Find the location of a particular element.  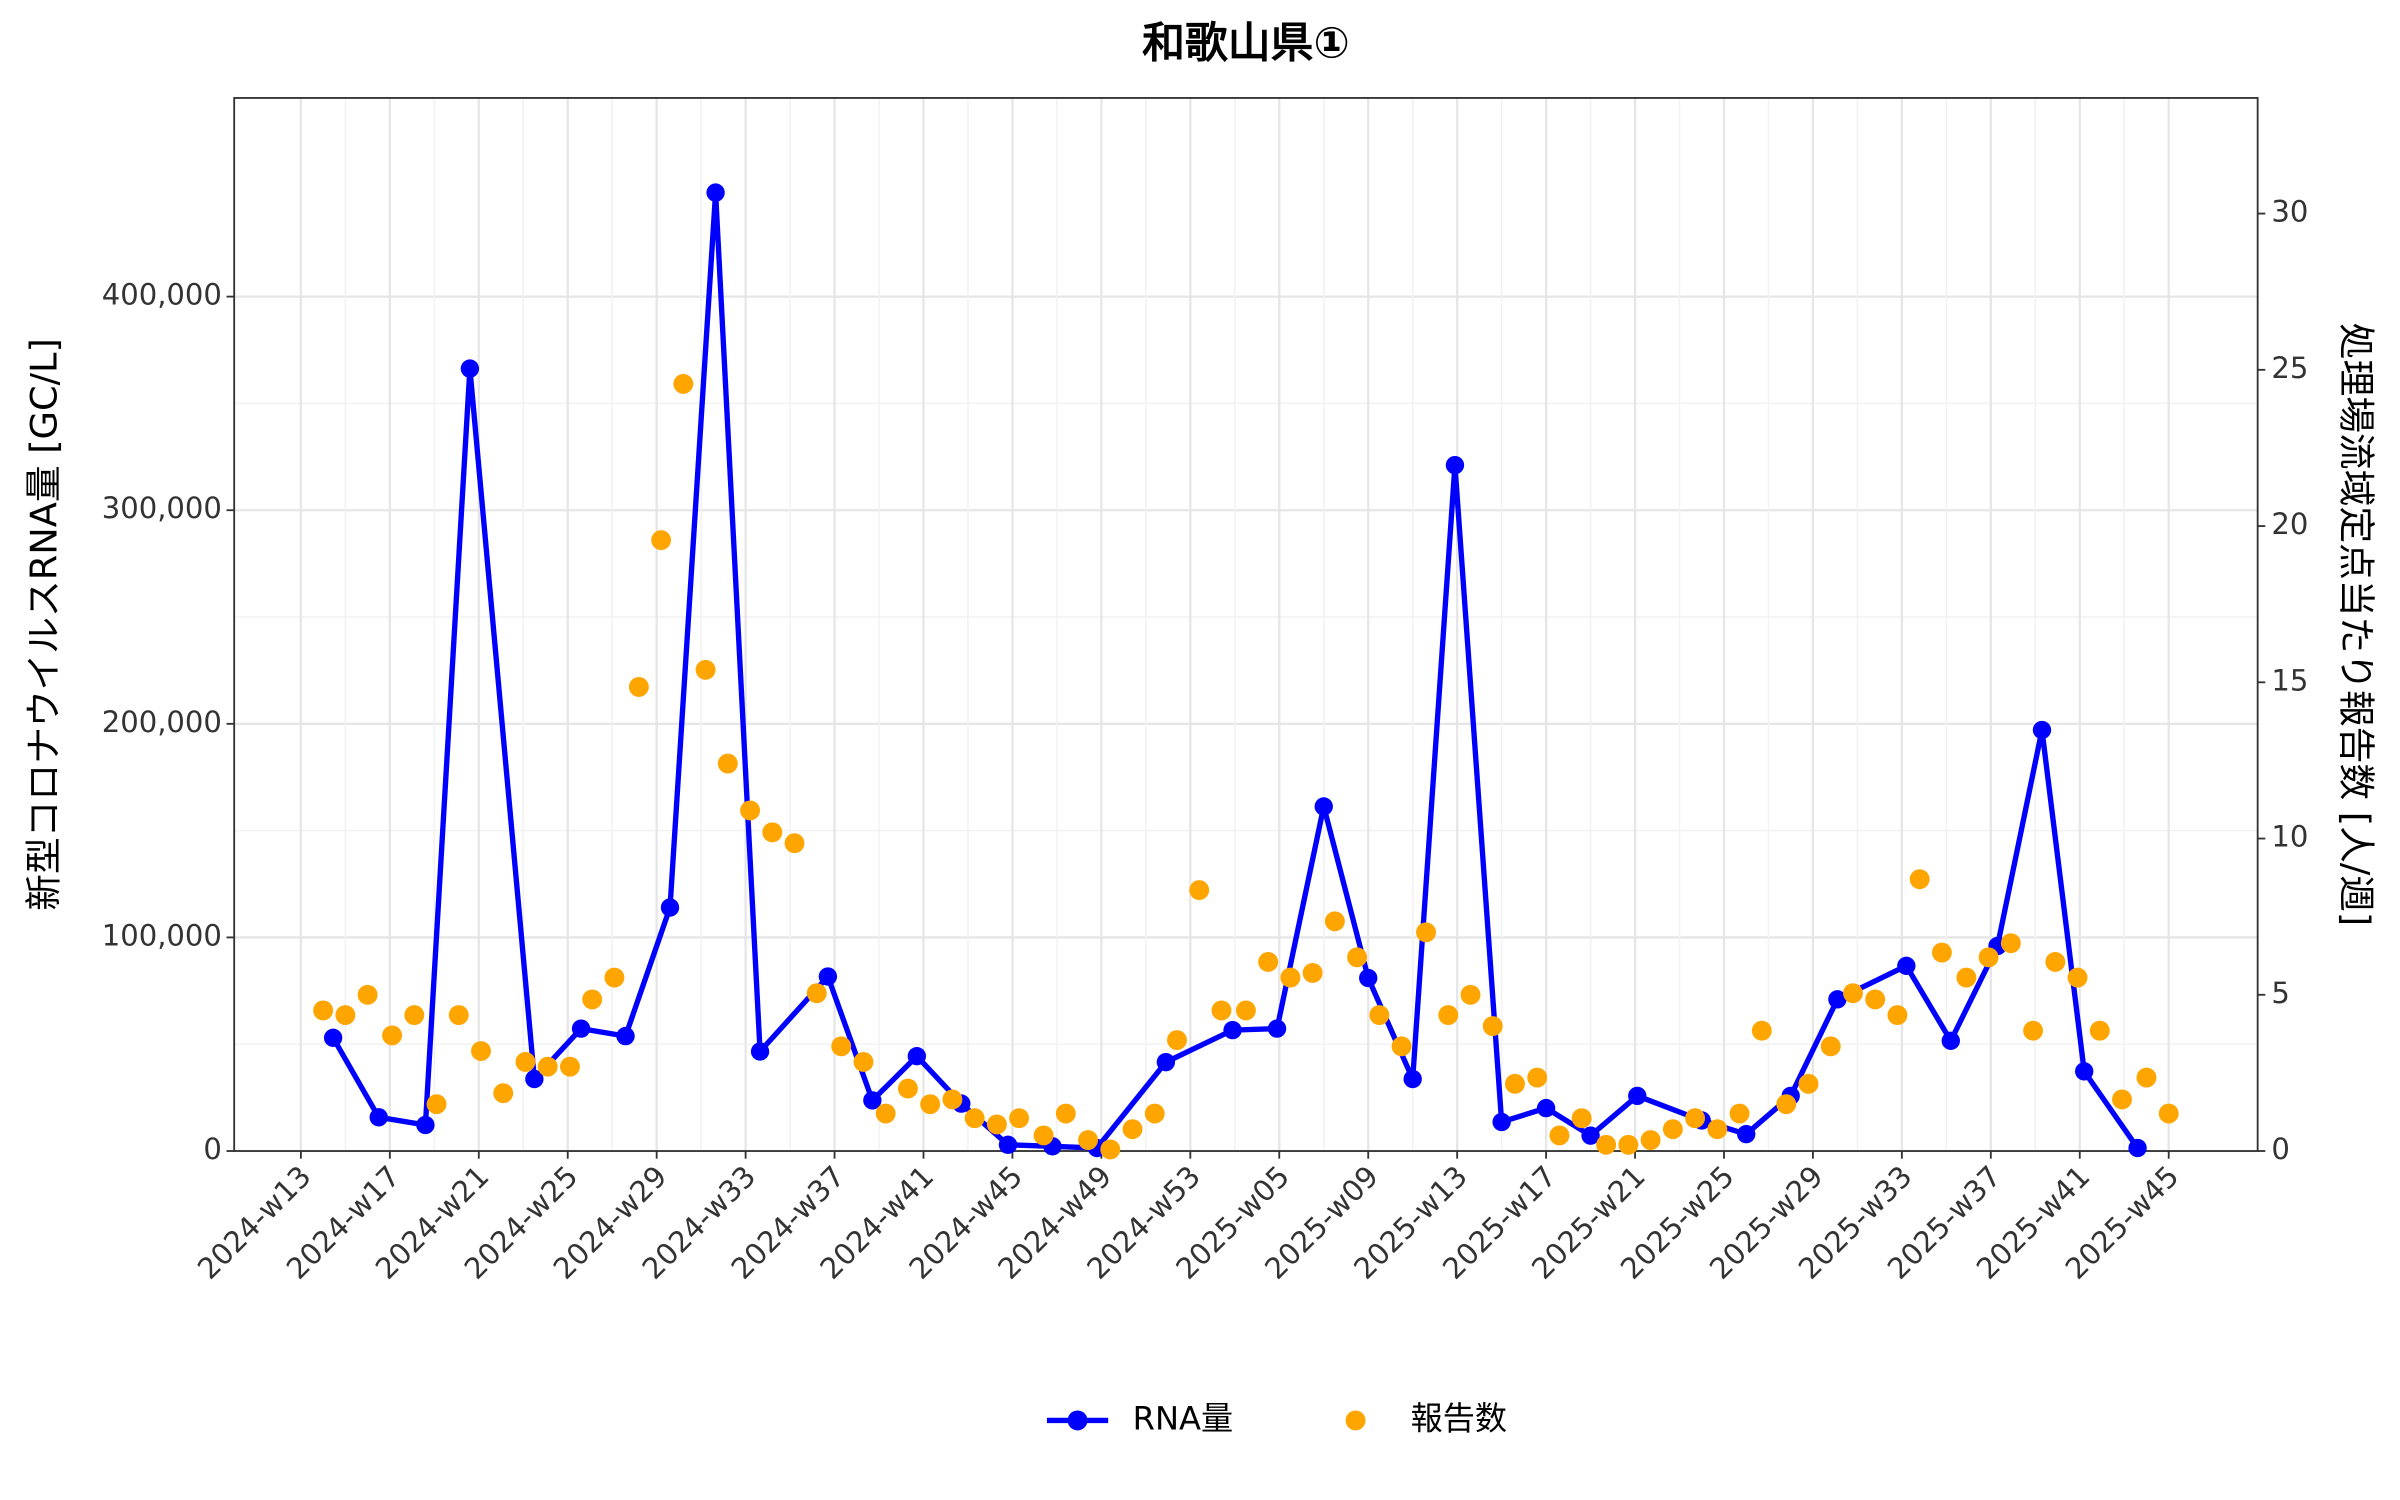

legend-label: RNA量 is located at coordinates (1183, 1418).